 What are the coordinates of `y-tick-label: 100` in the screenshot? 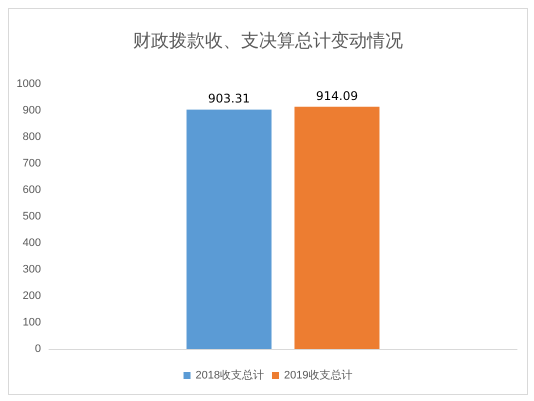 It's located at (31, 322).